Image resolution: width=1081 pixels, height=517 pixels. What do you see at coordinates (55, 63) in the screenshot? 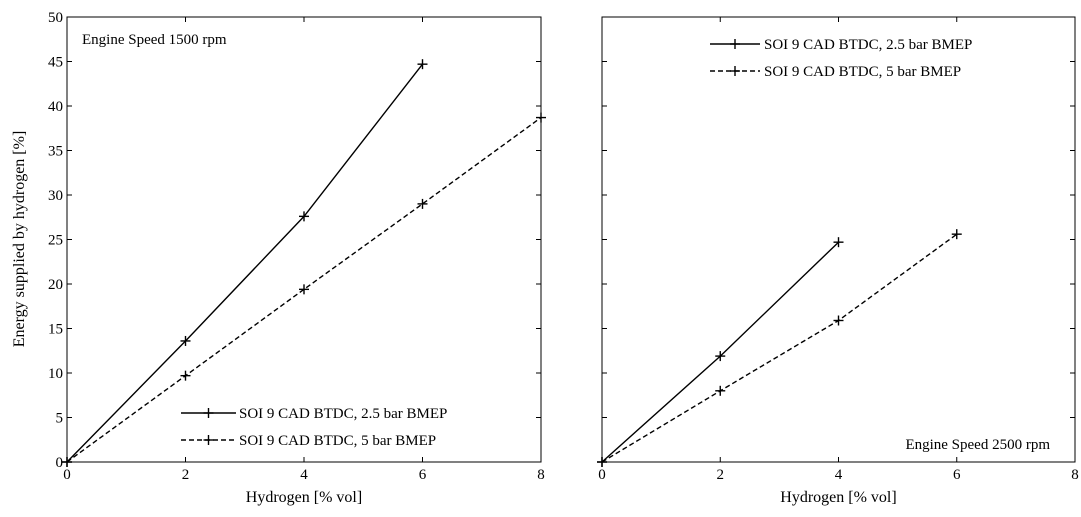
I see `y-tick-label: 45` at bounding box center [55, 63].